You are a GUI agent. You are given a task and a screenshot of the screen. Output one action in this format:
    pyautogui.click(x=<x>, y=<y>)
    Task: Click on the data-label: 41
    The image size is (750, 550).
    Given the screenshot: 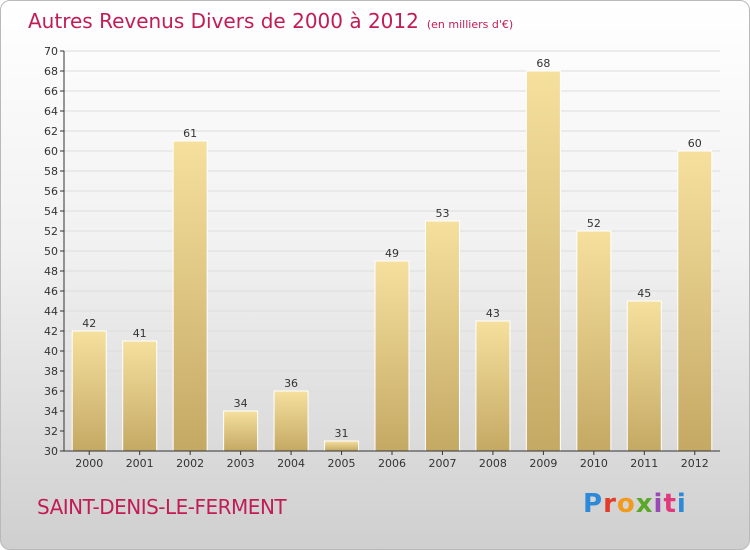 What is the action you would take?
    pyautogui.click(x=140, y=333)
    